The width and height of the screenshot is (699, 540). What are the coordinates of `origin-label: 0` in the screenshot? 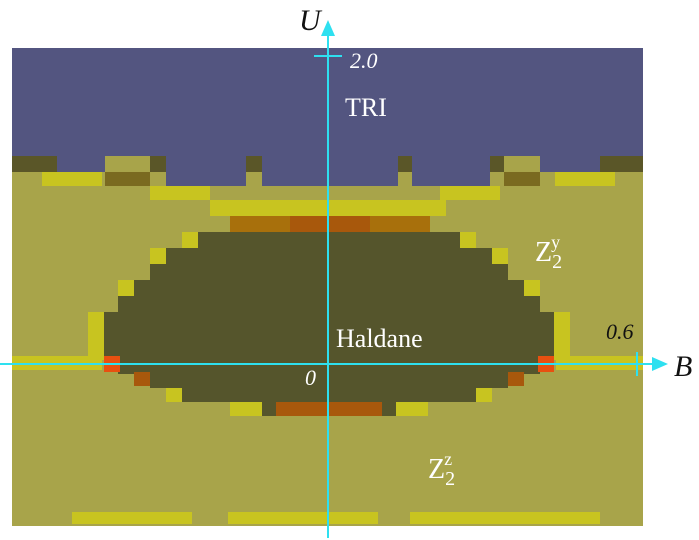 It's located at (310, 377).